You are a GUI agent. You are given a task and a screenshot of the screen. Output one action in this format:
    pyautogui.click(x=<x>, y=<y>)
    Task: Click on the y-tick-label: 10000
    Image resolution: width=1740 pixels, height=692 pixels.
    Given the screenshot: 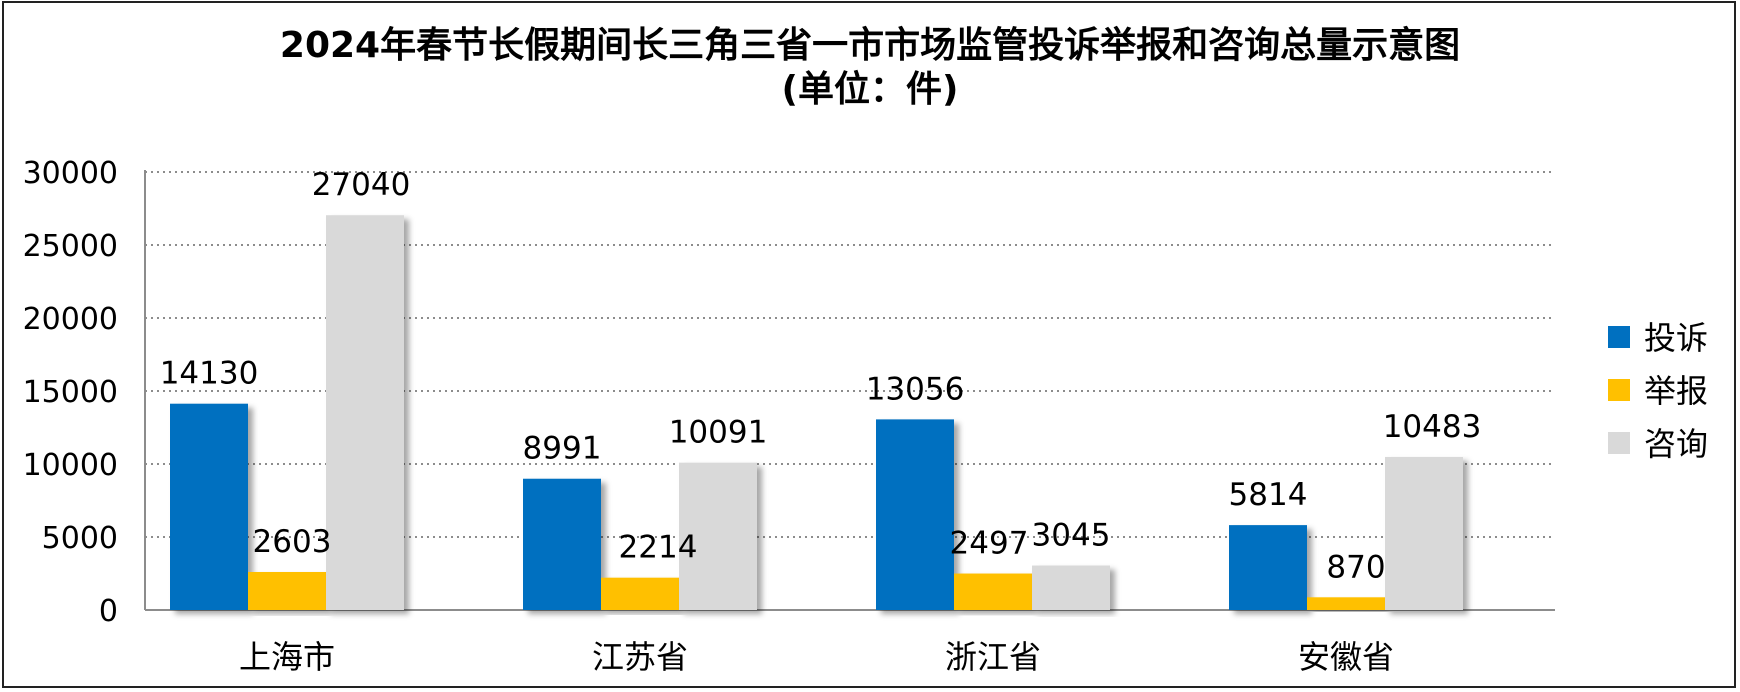 What is the action you would take?
    pyautogui.click(x=70, y=465)
    